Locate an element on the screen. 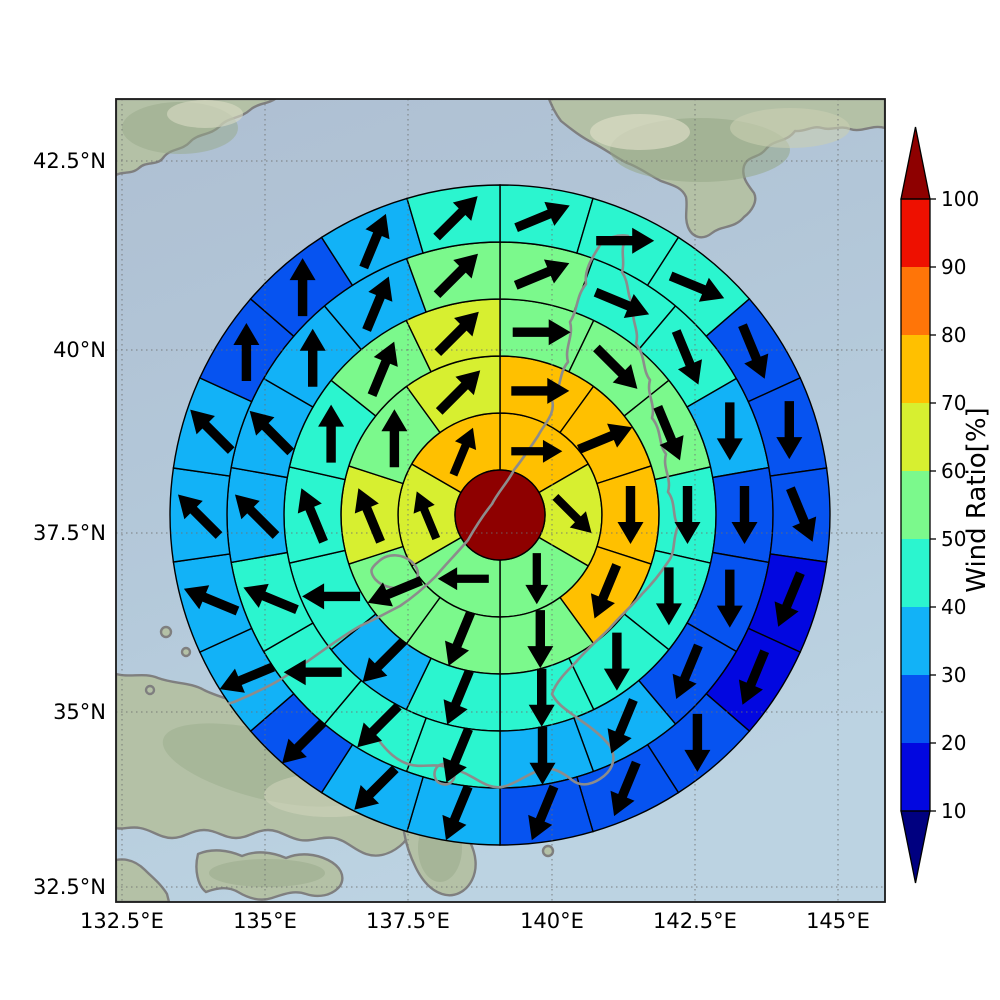 The height and width of the screenshot is (1000, 1000). y-tick-label: 40°N is located at coordinates (79, 350).